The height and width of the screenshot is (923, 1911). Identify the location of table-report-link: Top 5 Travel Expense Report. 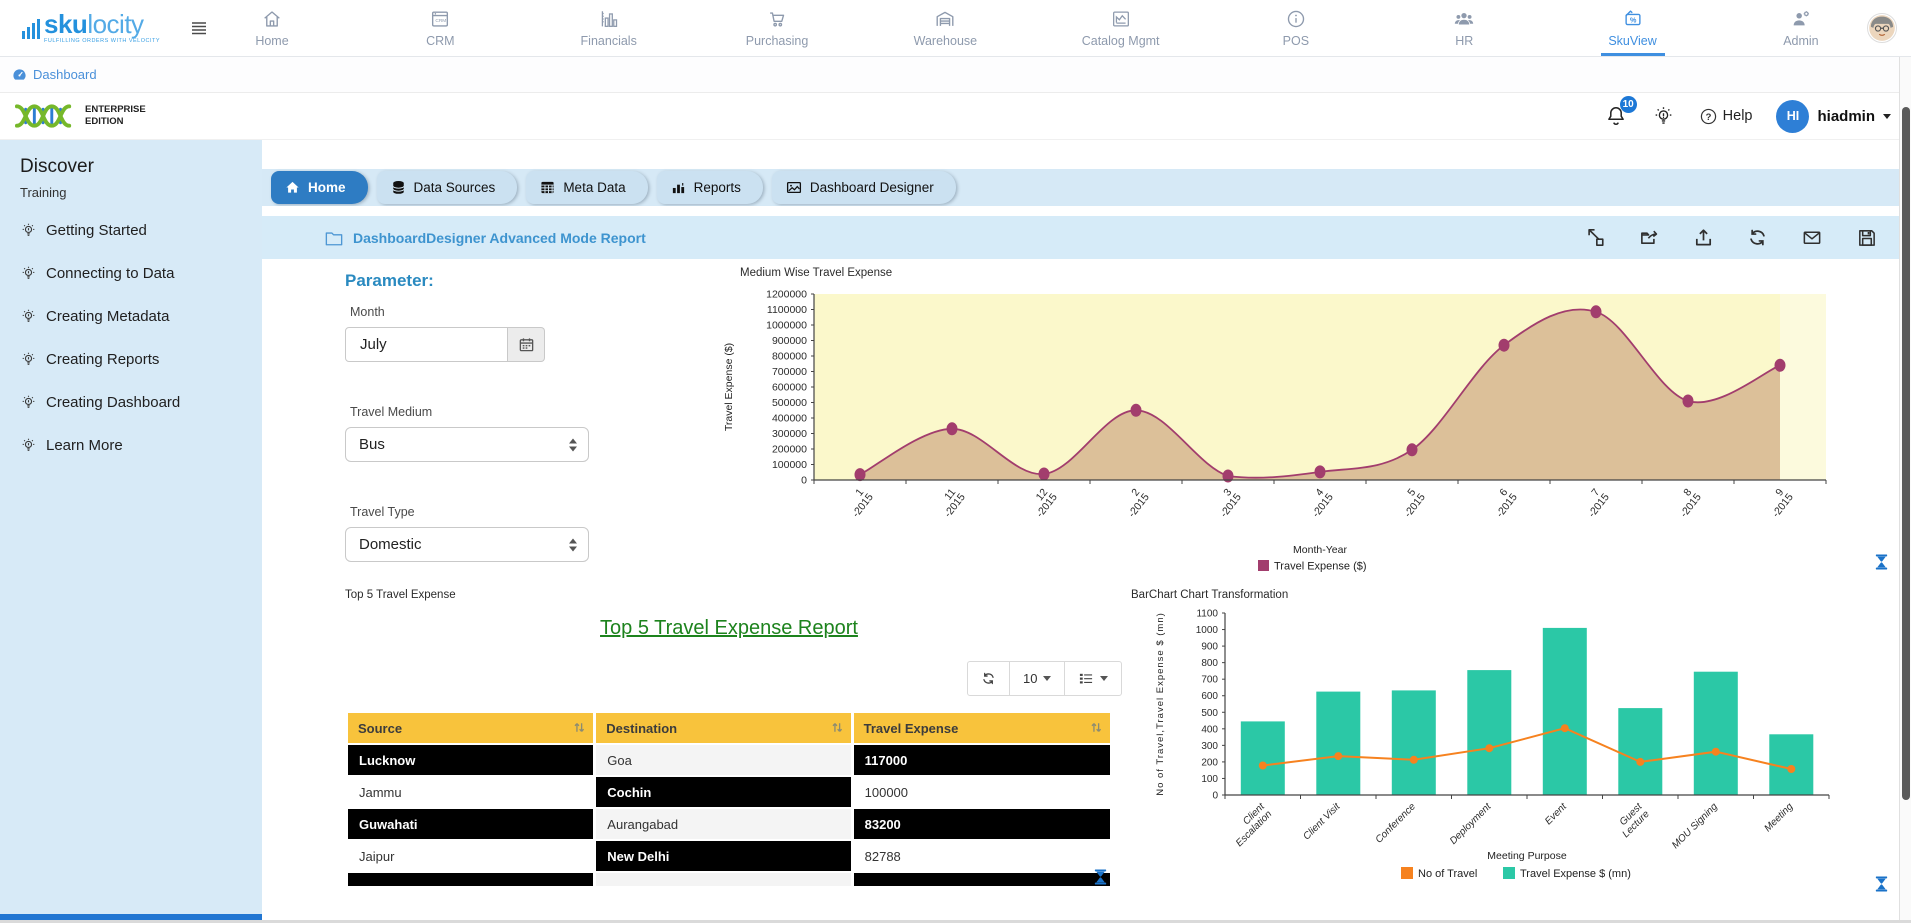
(729, 628).